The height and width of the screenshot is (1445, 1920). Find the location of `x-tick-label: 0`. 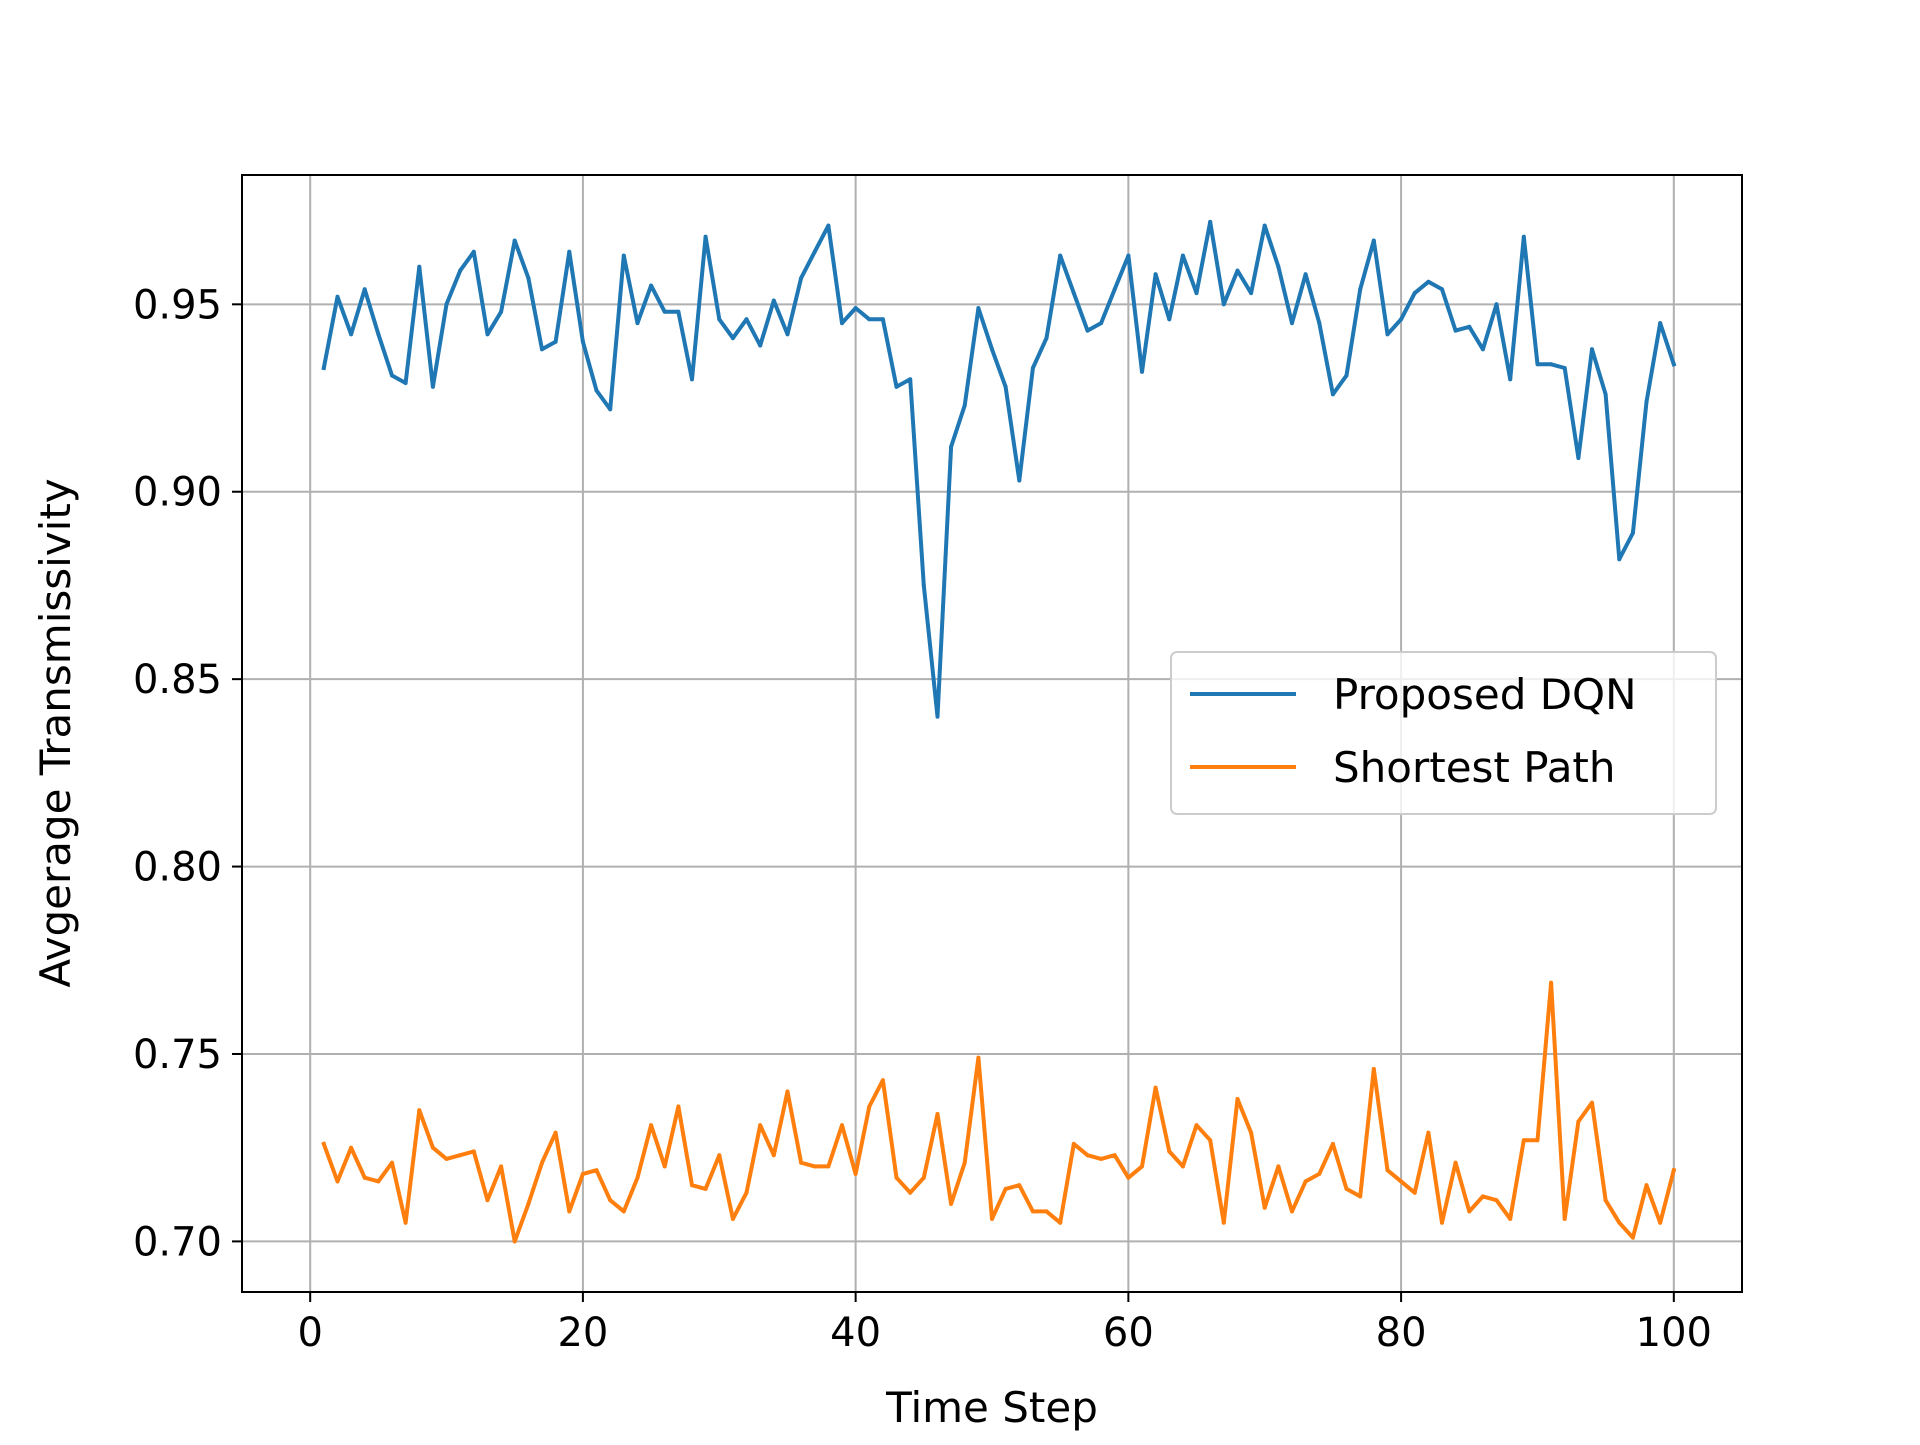

x-tick-label: 0 is located at coordinates (309, 1333).